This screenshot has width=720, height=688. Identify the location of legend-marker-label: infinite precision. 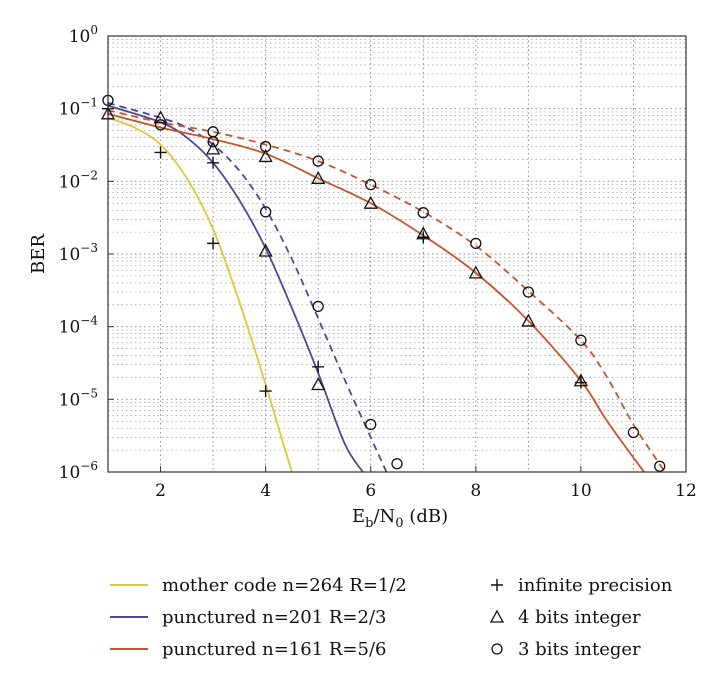
(595, 585).